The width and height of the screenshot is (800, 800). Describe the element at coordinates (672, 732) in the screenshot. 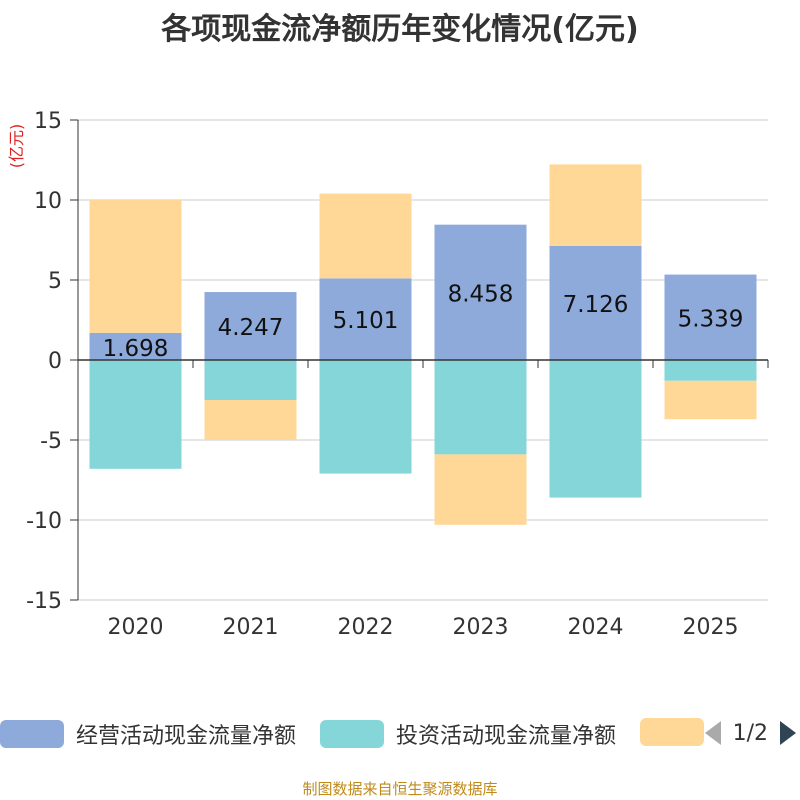

I see `legend-swatch-financing` at that location.